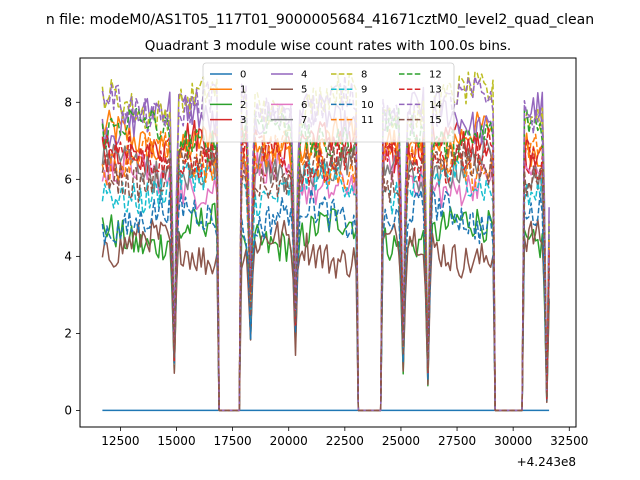 Image resolution: width=640 pixels, height=480 pixels. What do you see at coordinates (243, 105) in the screenshot?
I see `legend-label-2: 2` at bounding box center [243, 105].